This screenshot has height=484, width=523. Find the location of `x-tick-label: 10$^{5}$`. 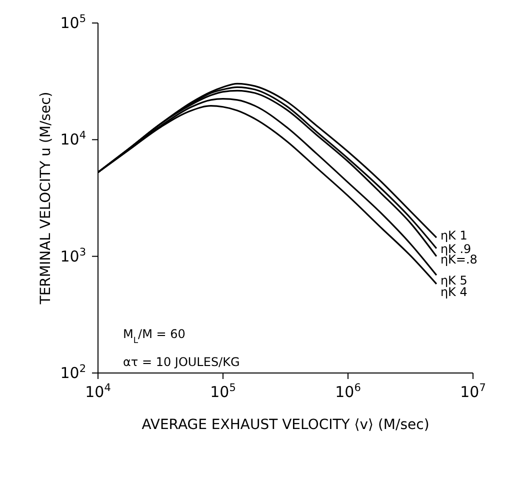

x-tick-label: 10$^{5}$ is located at coordinates (223, 391).